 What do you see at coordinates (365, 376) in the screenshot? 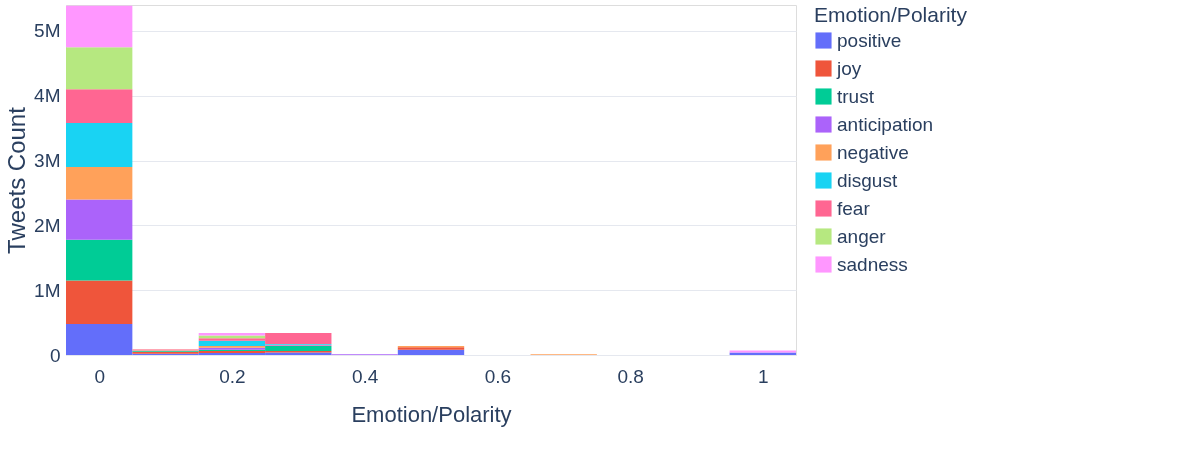
I see `x-tick-label: 0.4` at bounding box center [365, 376].